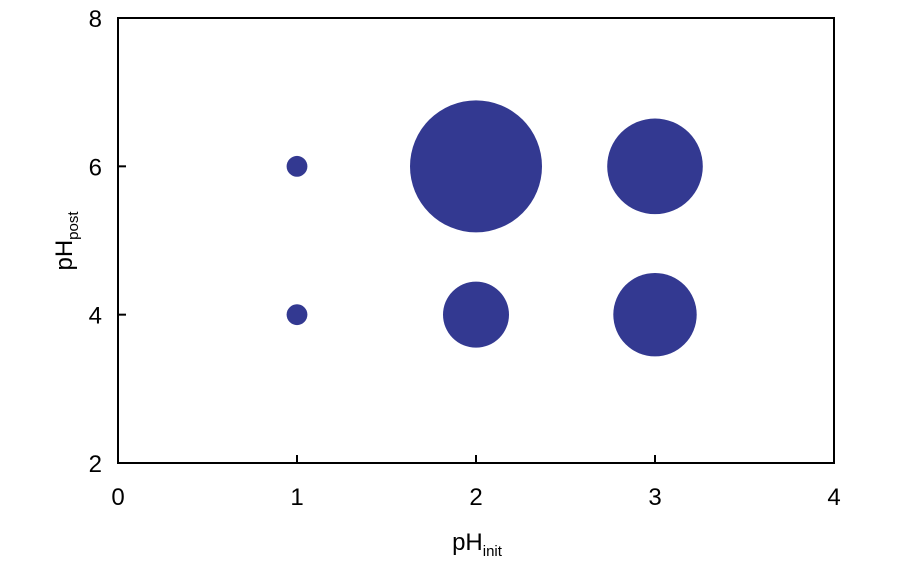 The width and height of the screenshot is (897, 565). I want to click on y-axis-label-main: pH, so click(64, 255).